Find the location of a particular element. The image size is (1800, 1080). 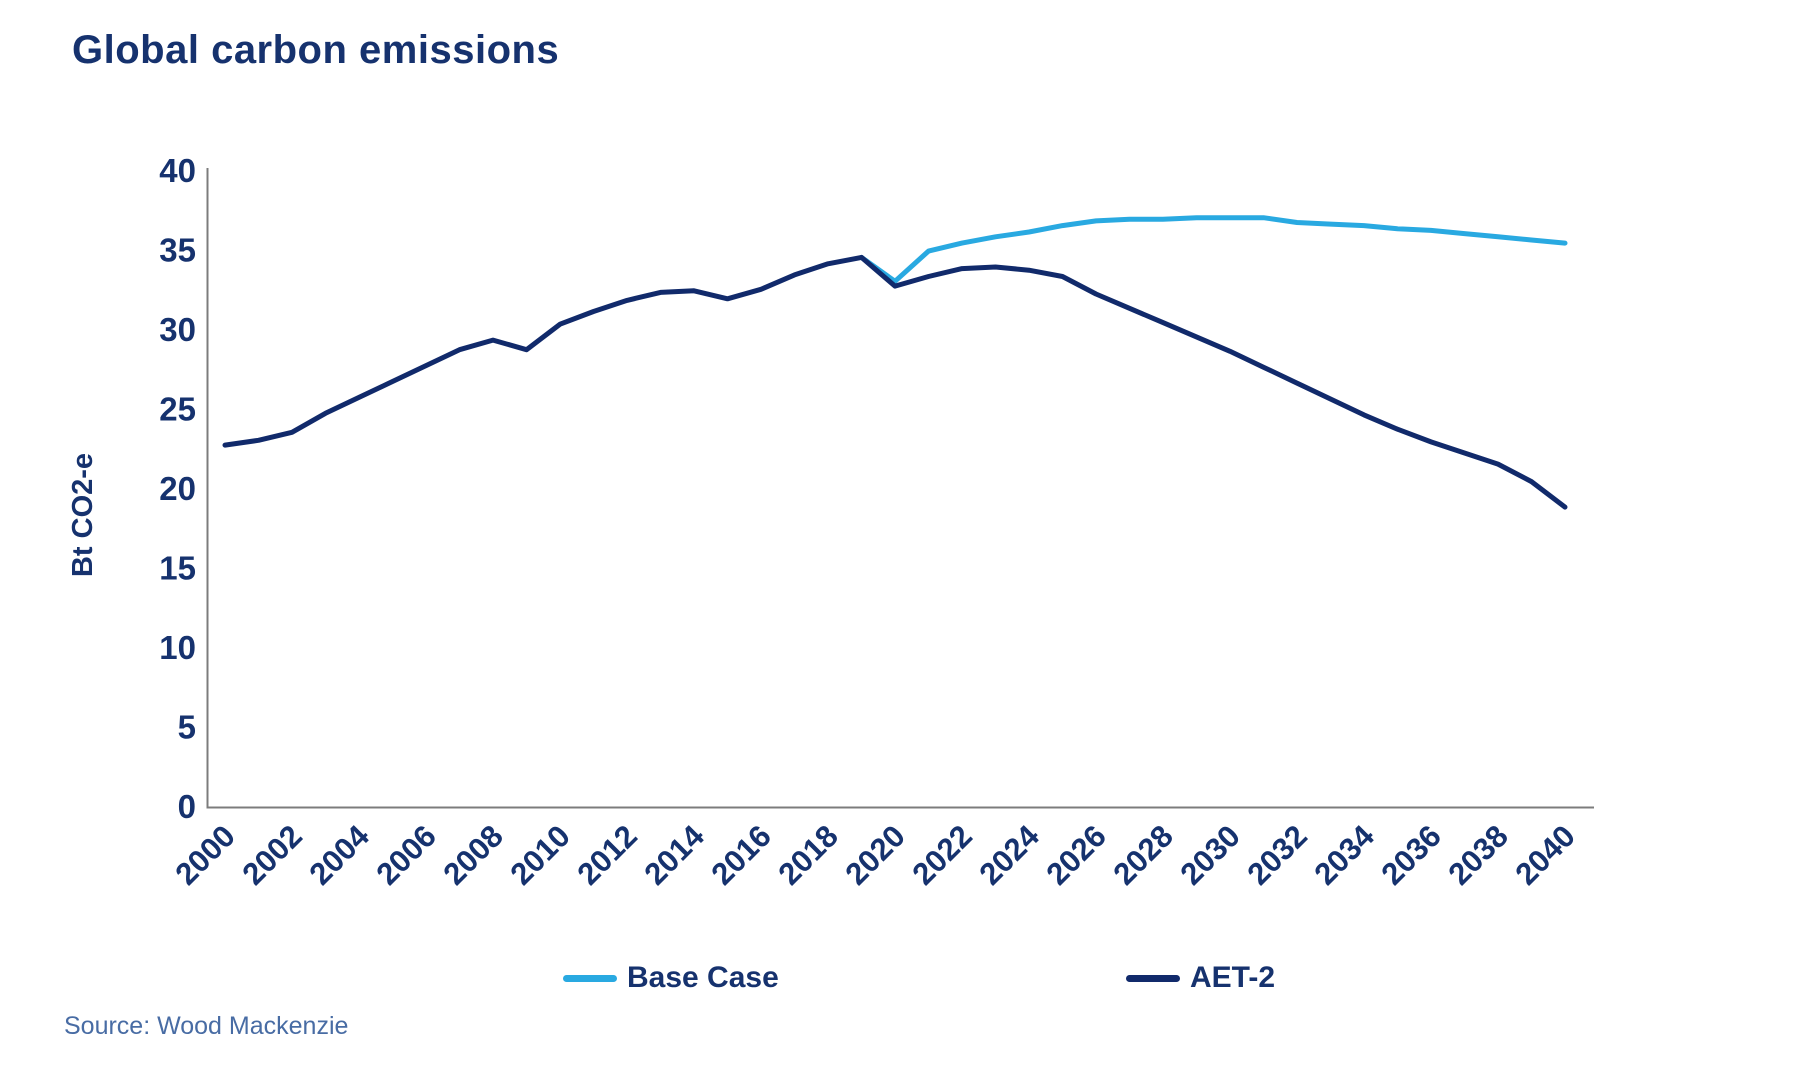

x-tick-label: 2034 is located at coordinates (1344, 855).